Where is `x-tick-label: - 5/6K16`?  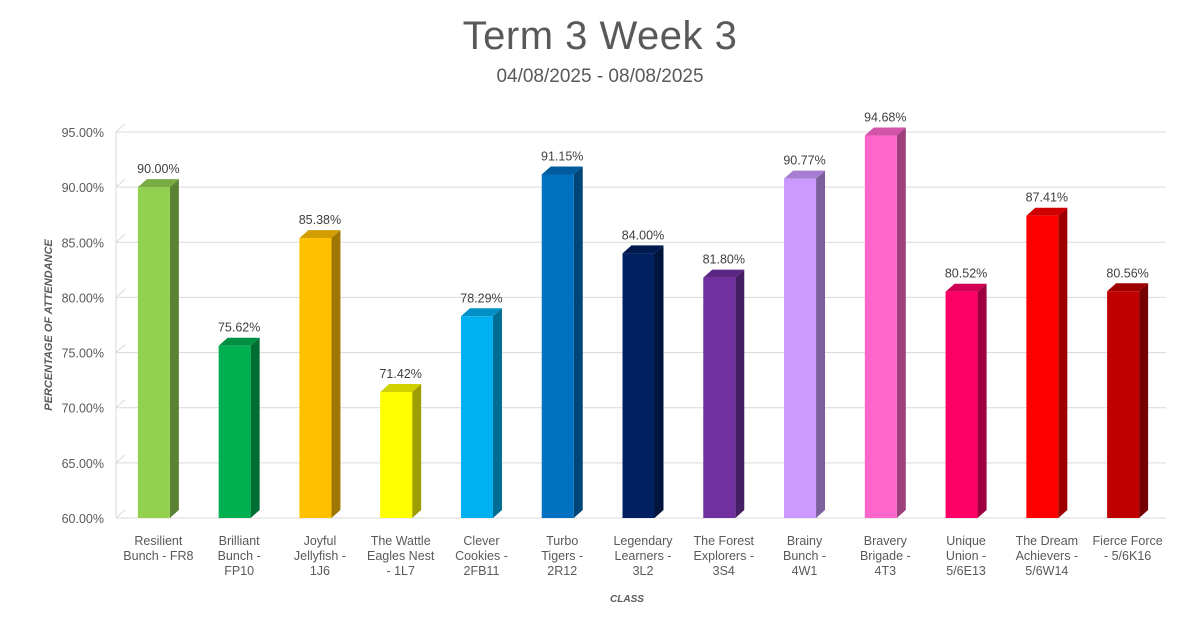 x-tick-label: - 5/6K16 is located at coordinates (1127, 556).